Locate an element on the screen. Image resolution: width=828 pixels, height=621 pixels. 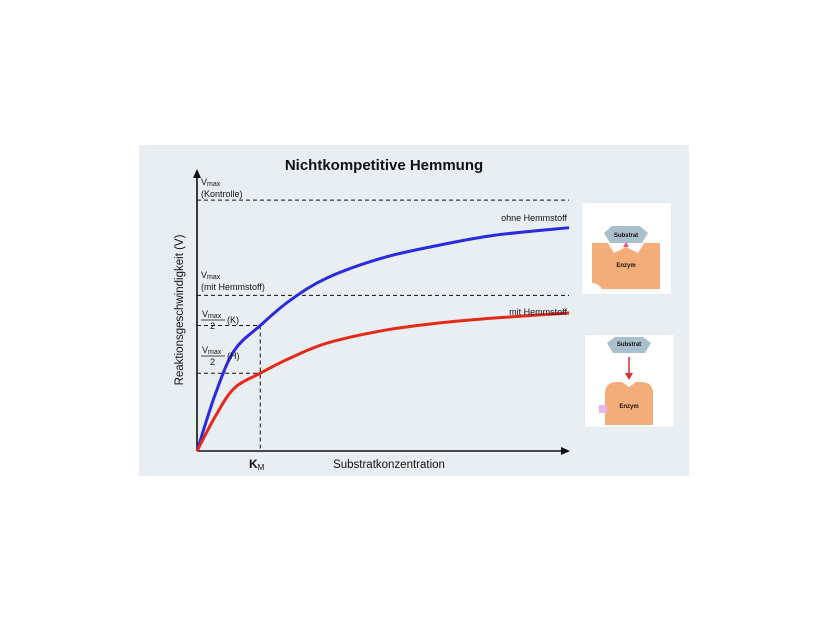
inset-enzyme-inhibited: Substrat Enzym is located at coordinates (629, 381).